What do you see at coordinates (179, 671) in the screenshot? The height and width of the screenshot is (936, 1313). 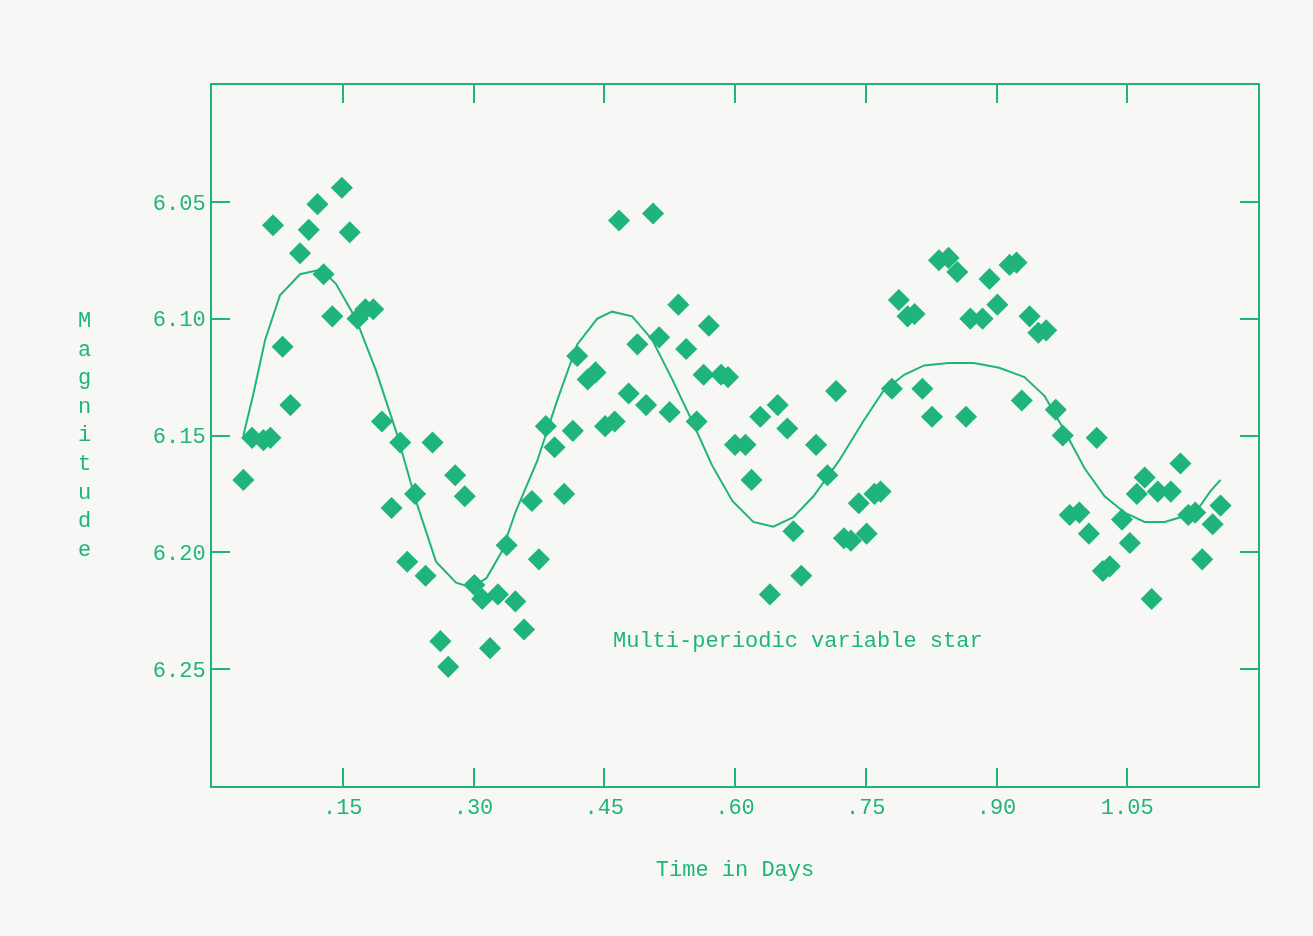 I see `y-tick-label: 6.25` at bounding box center [179, 671].